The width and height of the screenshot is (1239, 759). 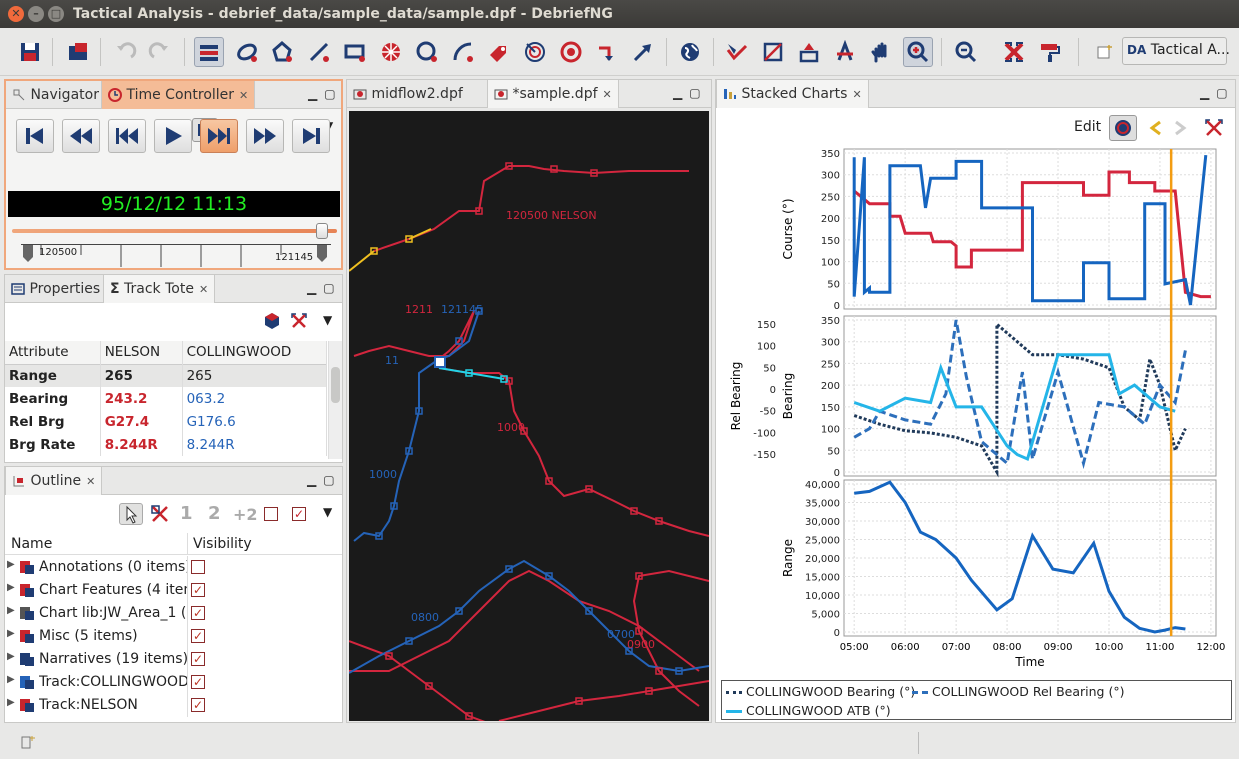 I want to click on maximize-window-button: □, so click(x=56, y=14).